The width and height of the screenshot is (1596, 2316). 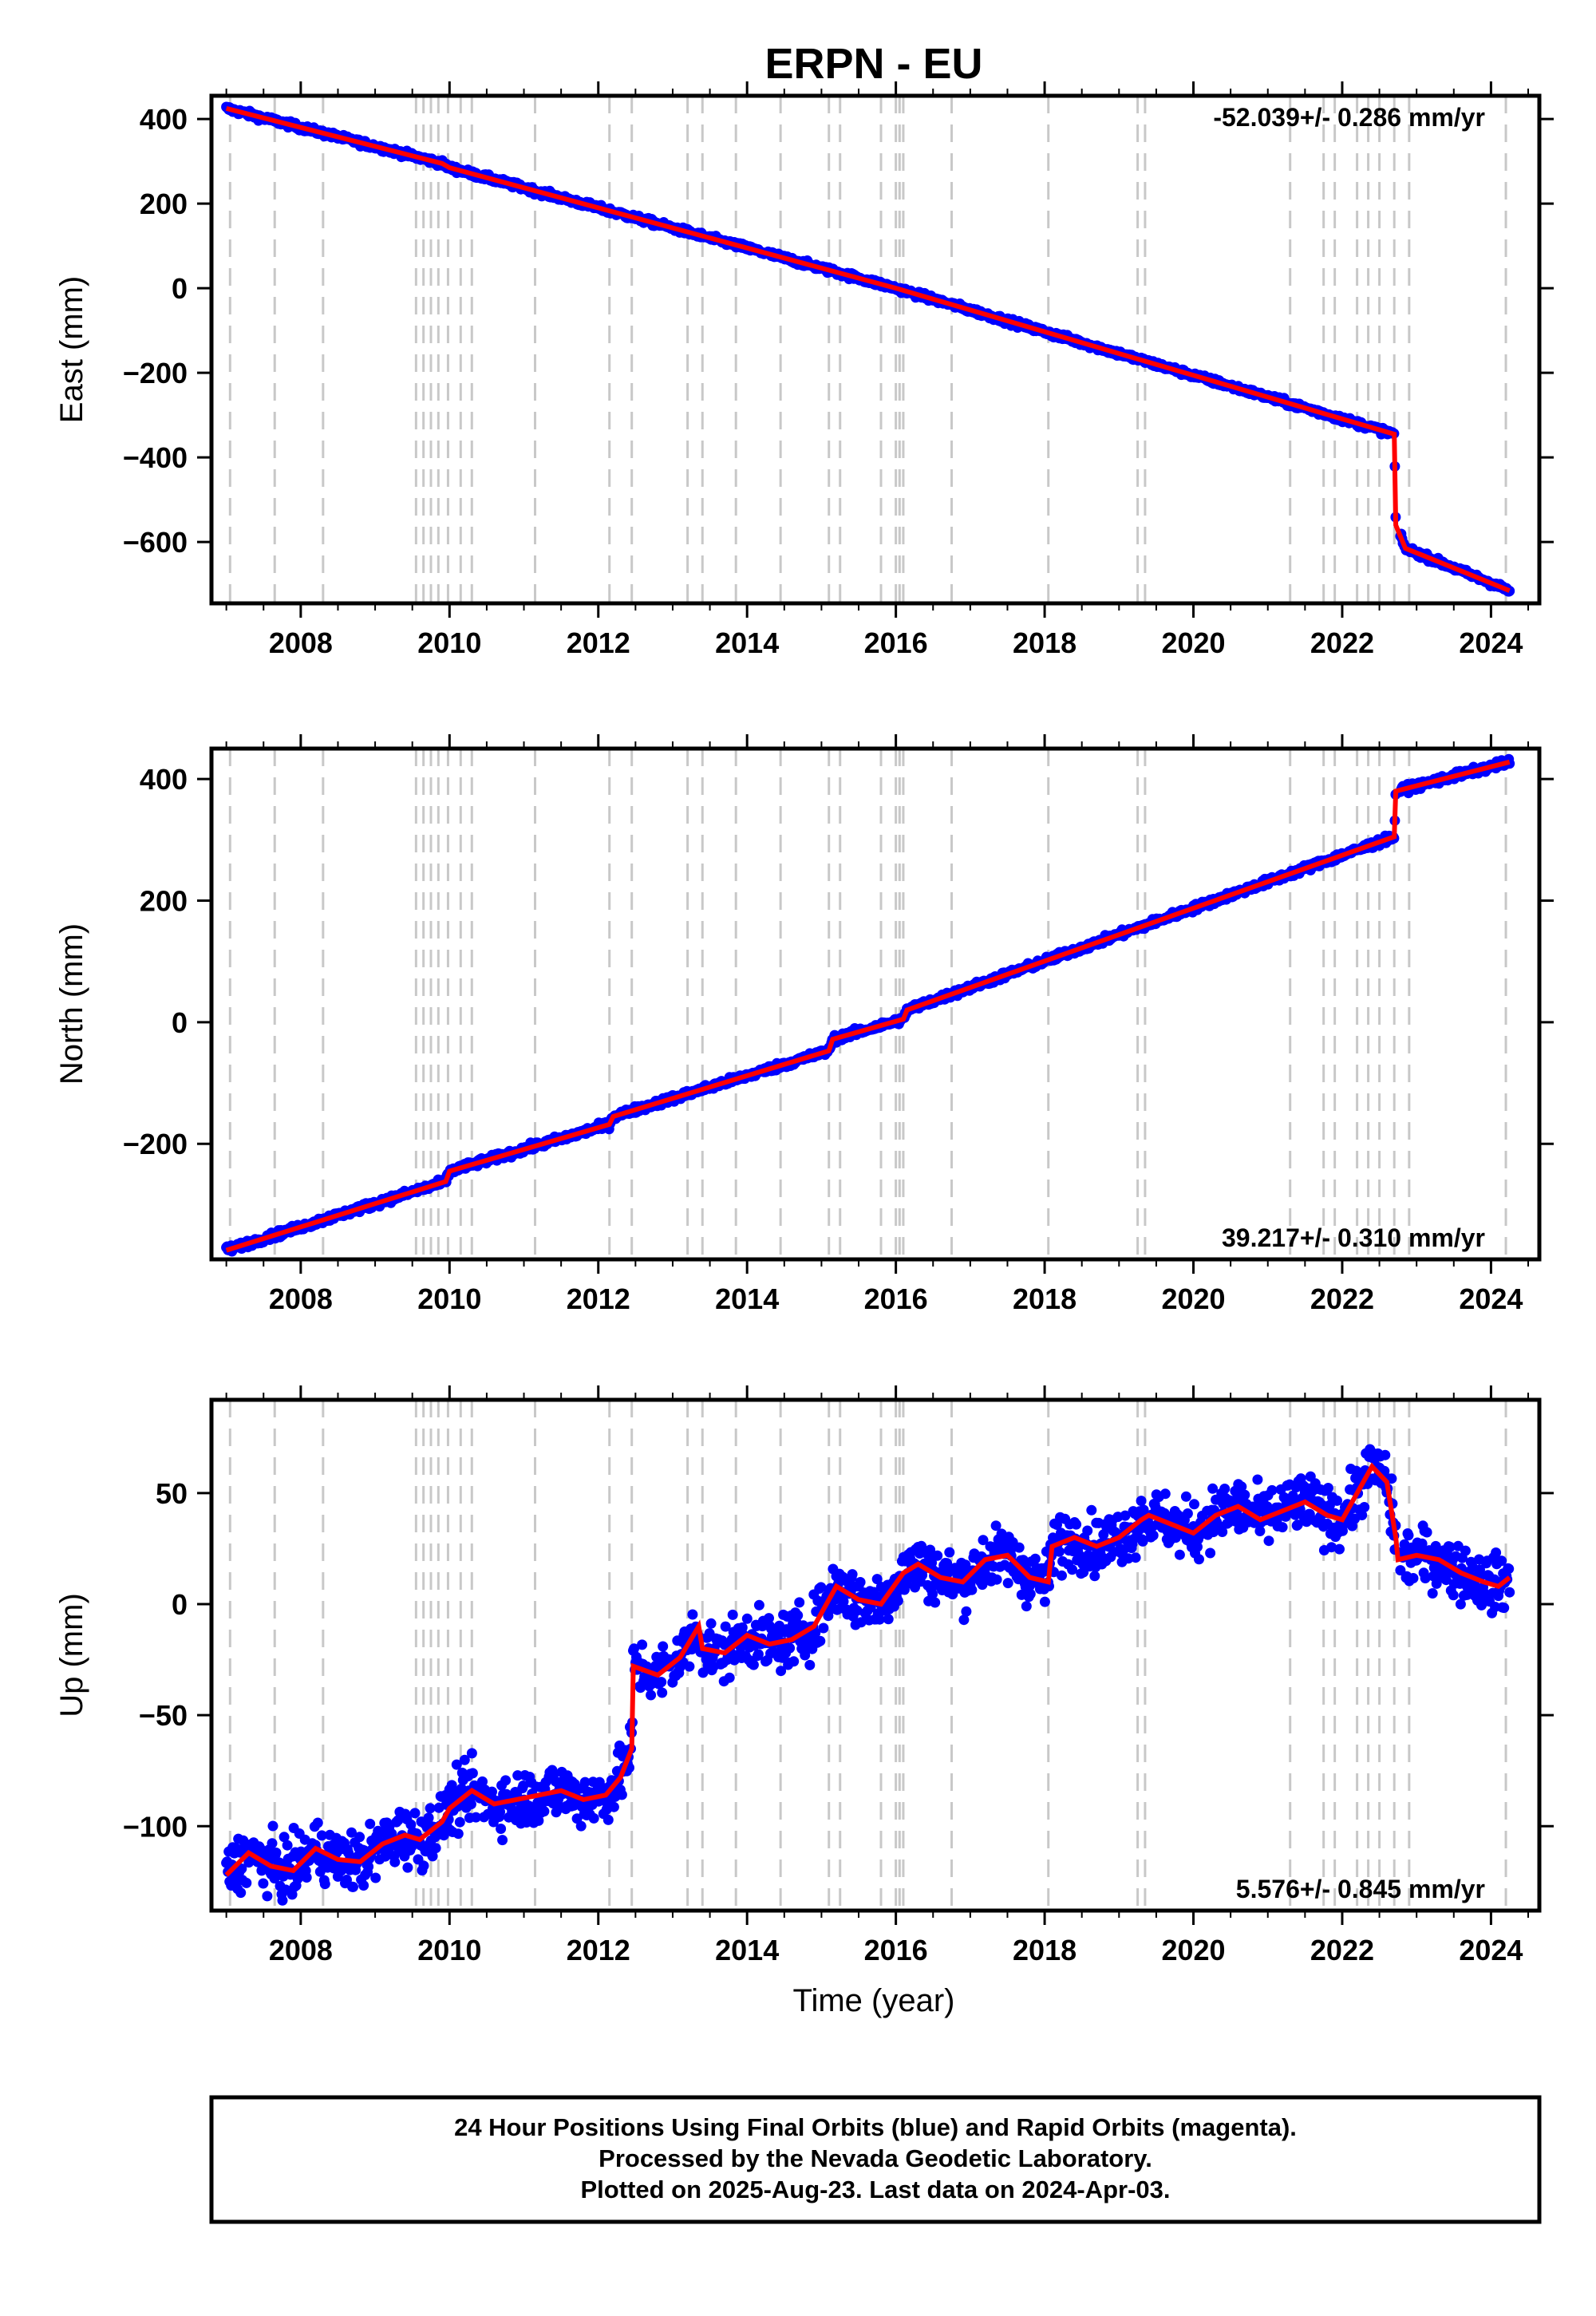 What do you see at coordinates (155, 457) in the screenshot?
I see `y-tick-label: −400` at bounding box center [155, 457].